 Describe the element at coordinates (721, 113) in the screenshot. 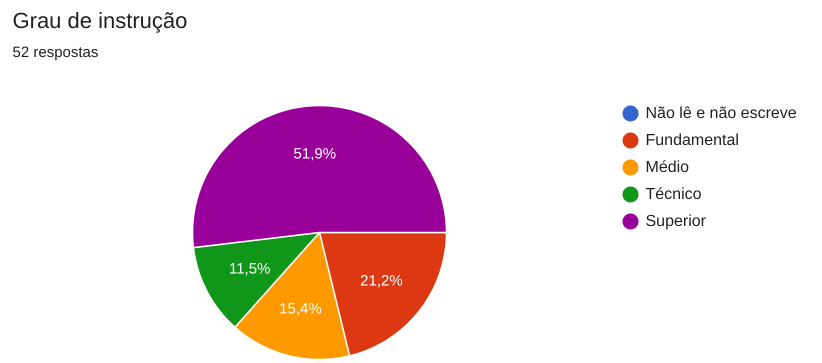

I see `legend-label: Não lê e não escreve` at that location.